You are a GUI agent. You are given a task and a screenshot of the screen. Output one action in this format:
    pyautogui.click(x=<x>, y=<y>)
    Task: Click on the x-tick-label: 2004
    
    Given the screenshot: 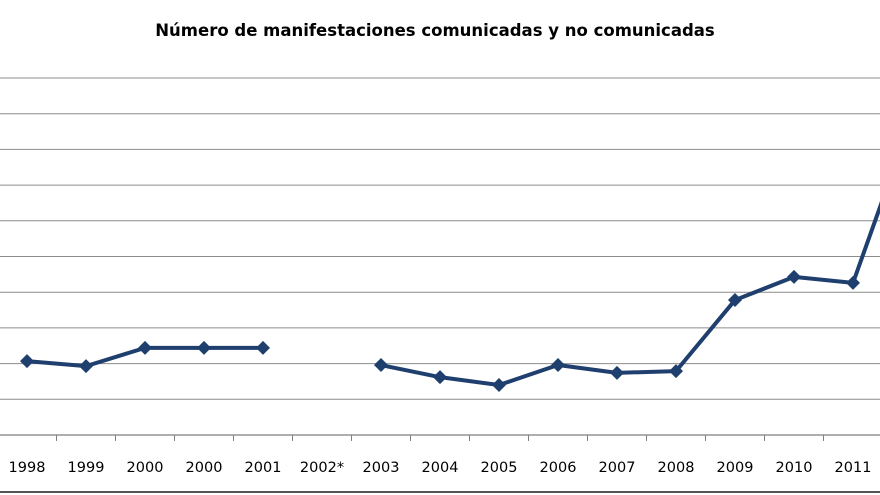 What is the action you would take?
    pyautogui.click(x=440, y=468)
    